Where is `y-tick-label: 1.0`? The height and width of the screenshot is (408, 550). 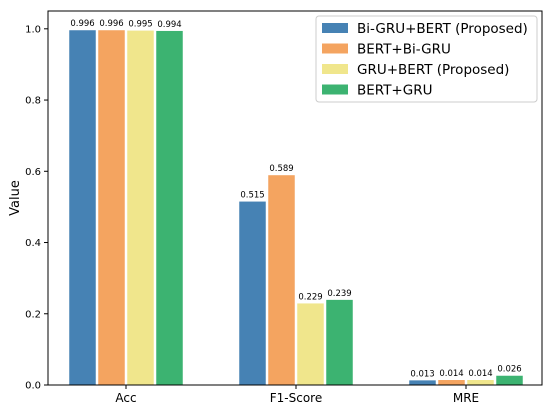
y-tick-label: 1.0 is located at coordinates (33, 29).